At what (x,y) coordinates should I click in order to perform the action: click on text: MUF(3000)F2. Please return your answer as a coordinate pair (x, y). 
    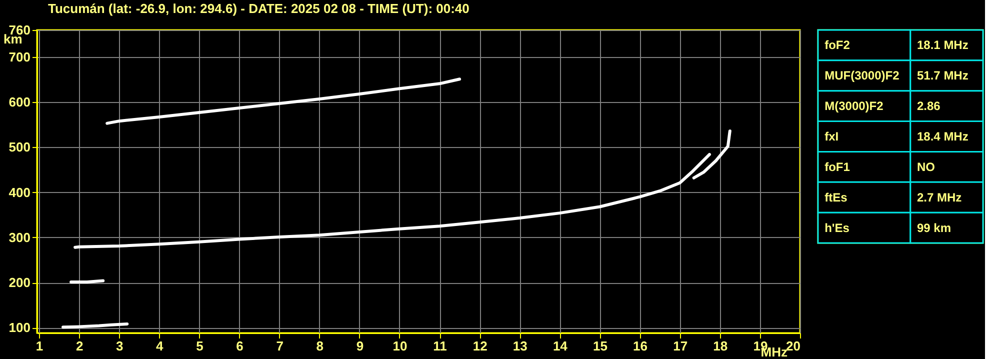
    Looking at the image, I should click on (862, 75).